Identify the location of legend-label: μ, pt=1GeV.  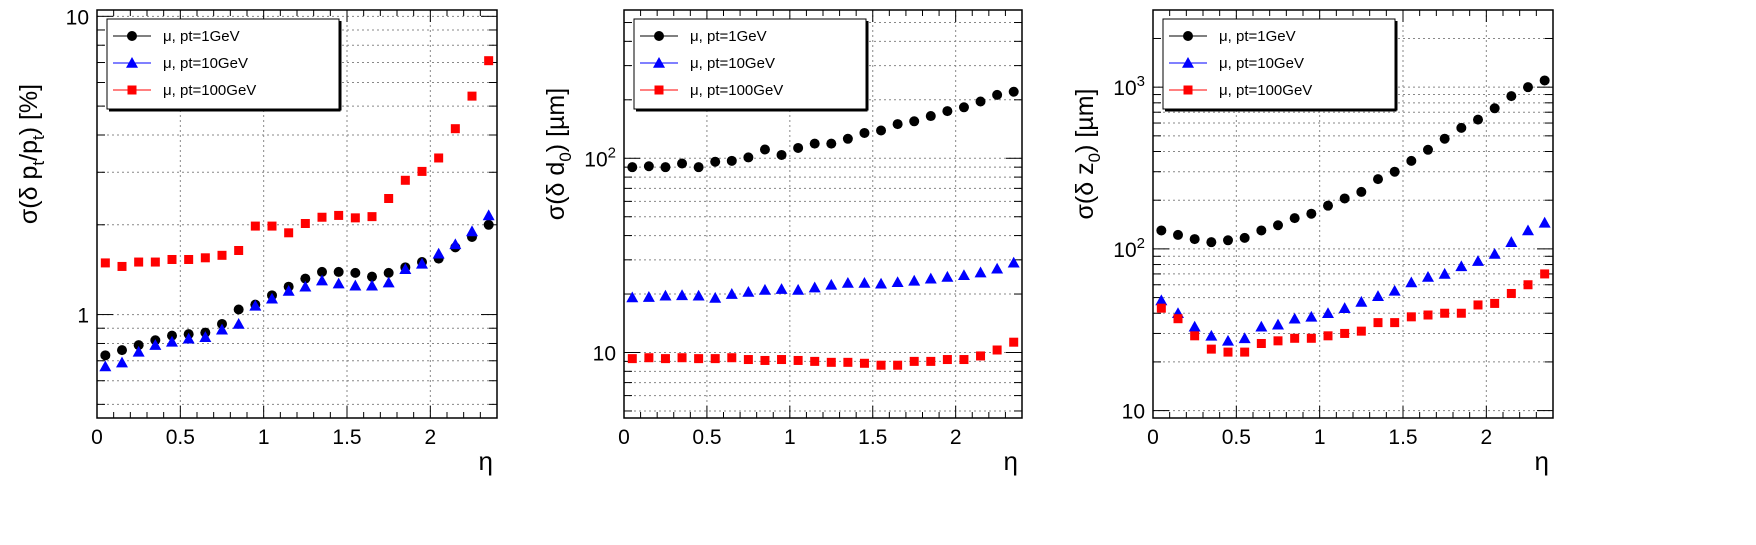
(1257, 36).